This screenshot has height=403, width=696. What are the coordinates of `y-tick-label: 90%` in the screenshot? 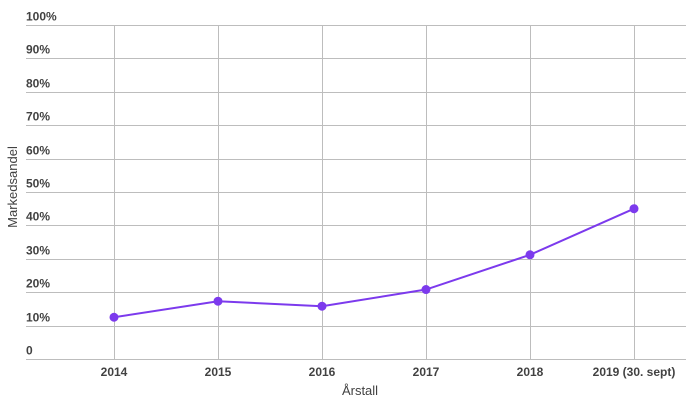 It's located at (38, 50).